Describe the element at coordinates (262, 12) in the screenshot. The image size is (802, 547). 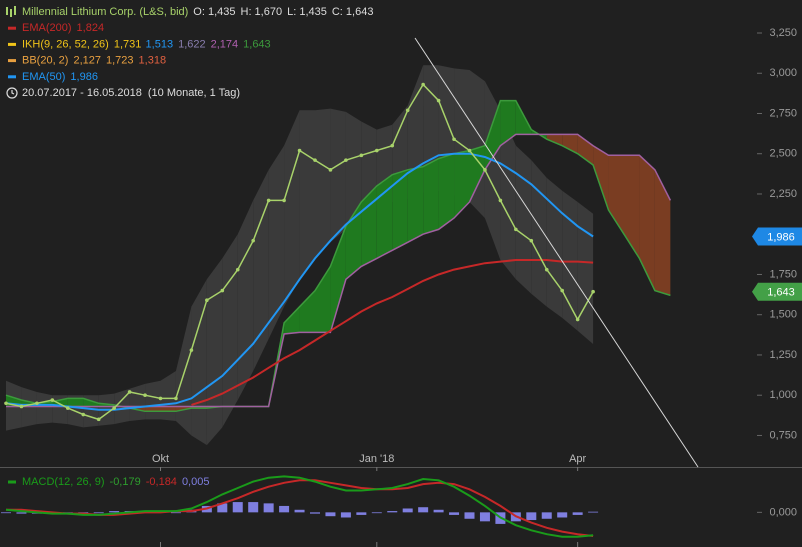
I see `legend-value: H: 1,670` at that location.